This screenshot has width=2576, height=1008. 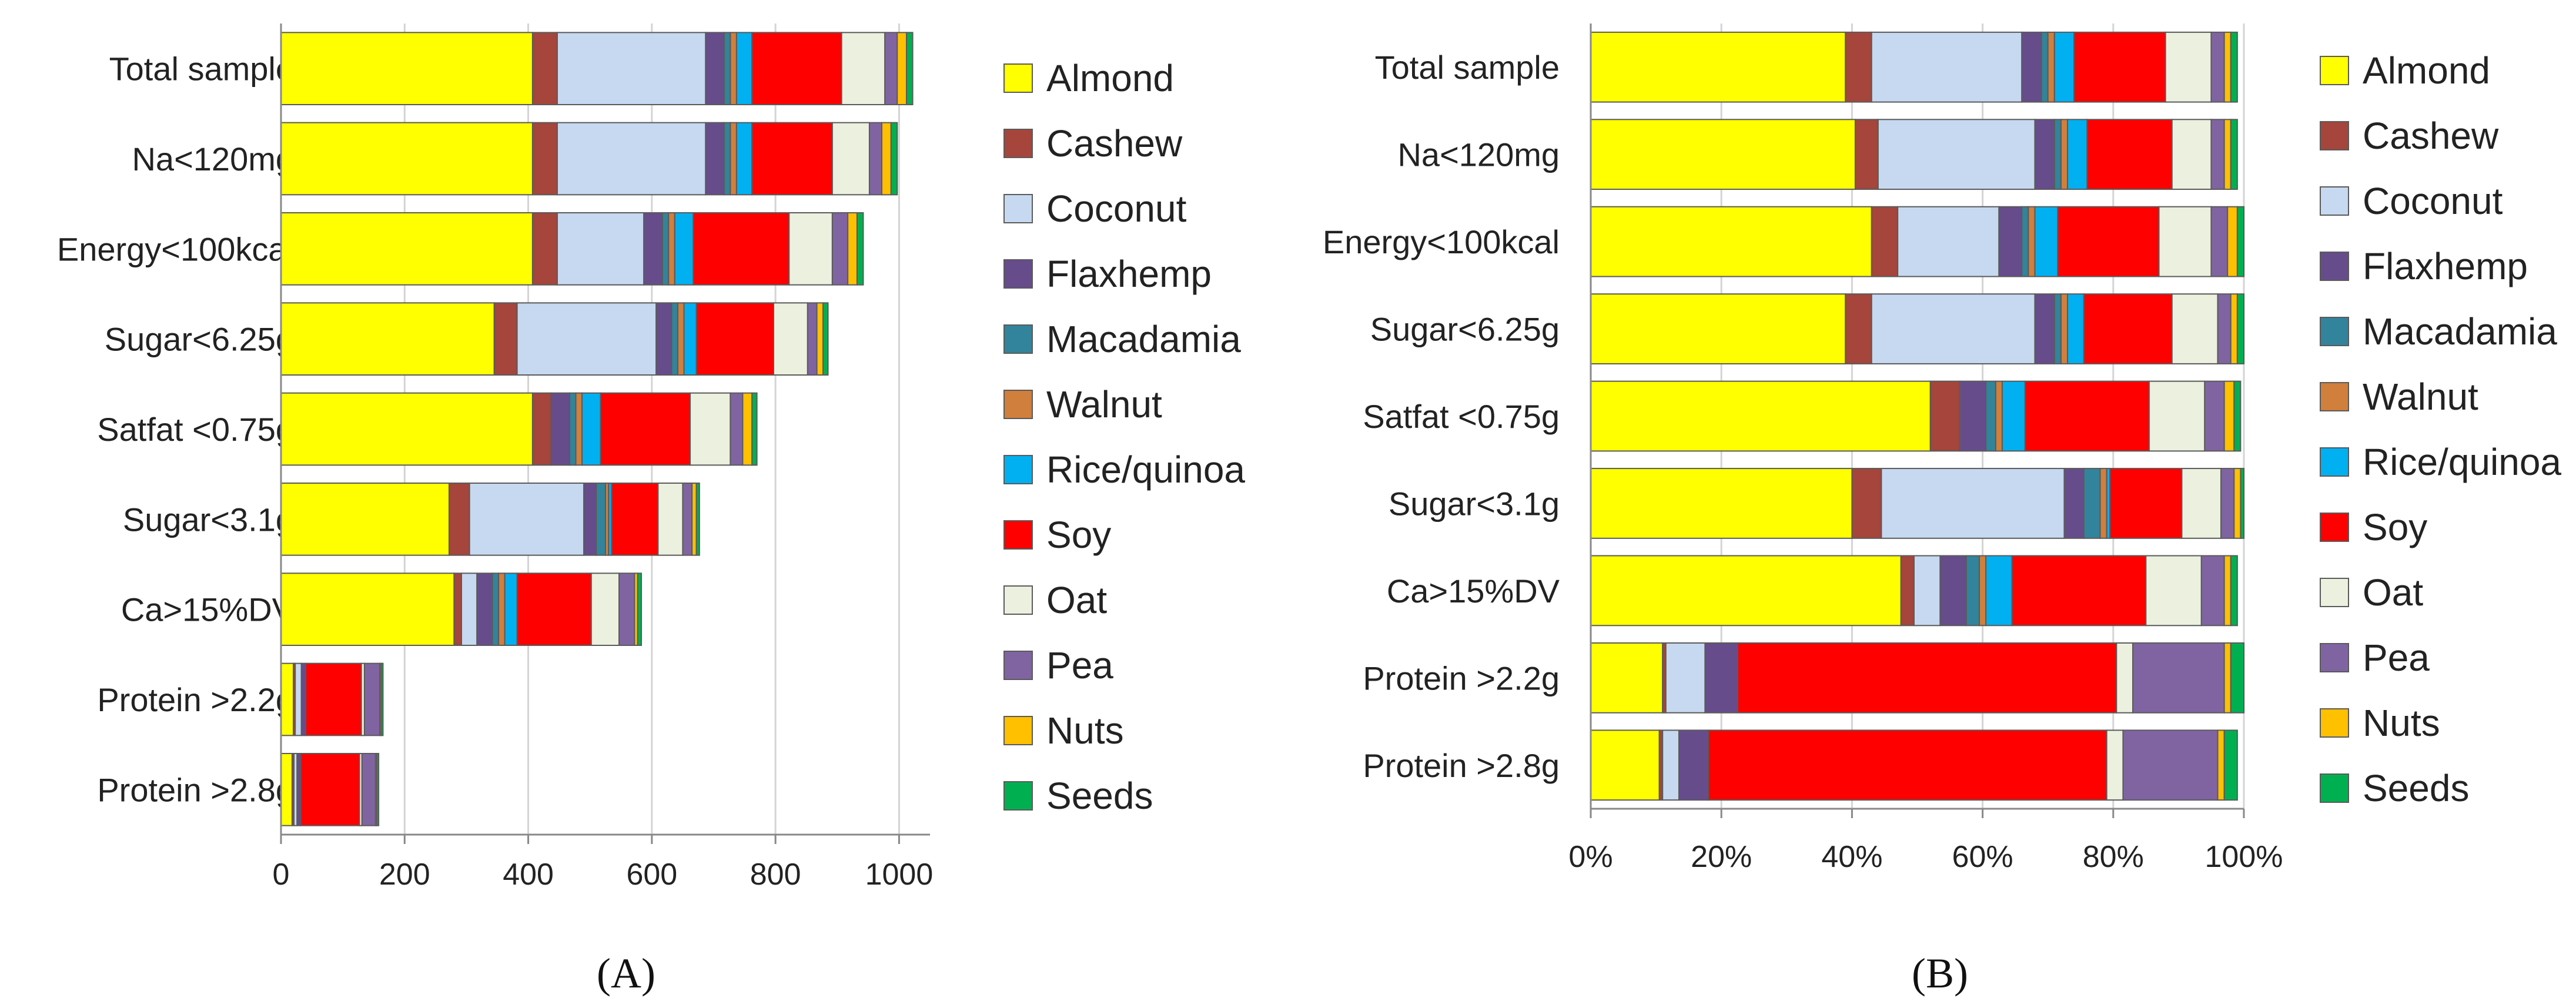 What do you see at coordinates (1956, 154) in the screenshot?
I see `bar-na-120mg-coconut` at bounding box center [1956, 154].